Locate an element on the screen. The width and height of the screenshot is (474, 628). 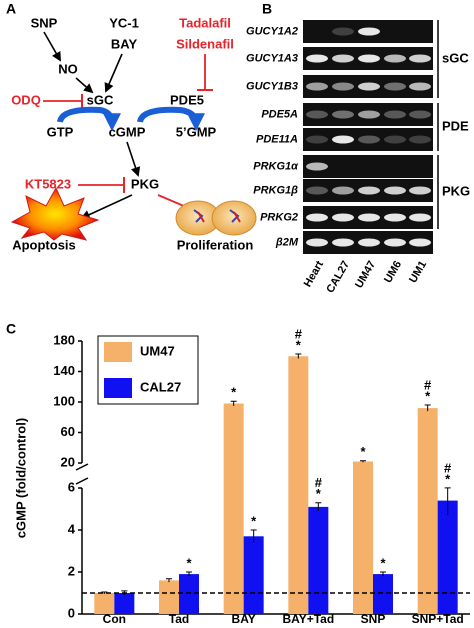
y-tick-label: 100 is located at coordinates (64, 400).